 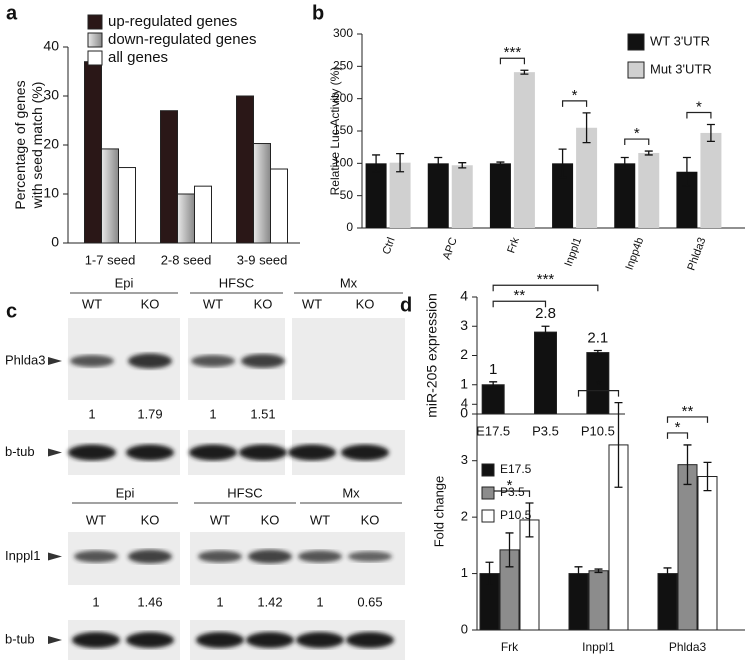 What do you see at coordinates (244, 492) in the screenshot?
I see `group-label: HFSC` at bounding box center [244, 492].